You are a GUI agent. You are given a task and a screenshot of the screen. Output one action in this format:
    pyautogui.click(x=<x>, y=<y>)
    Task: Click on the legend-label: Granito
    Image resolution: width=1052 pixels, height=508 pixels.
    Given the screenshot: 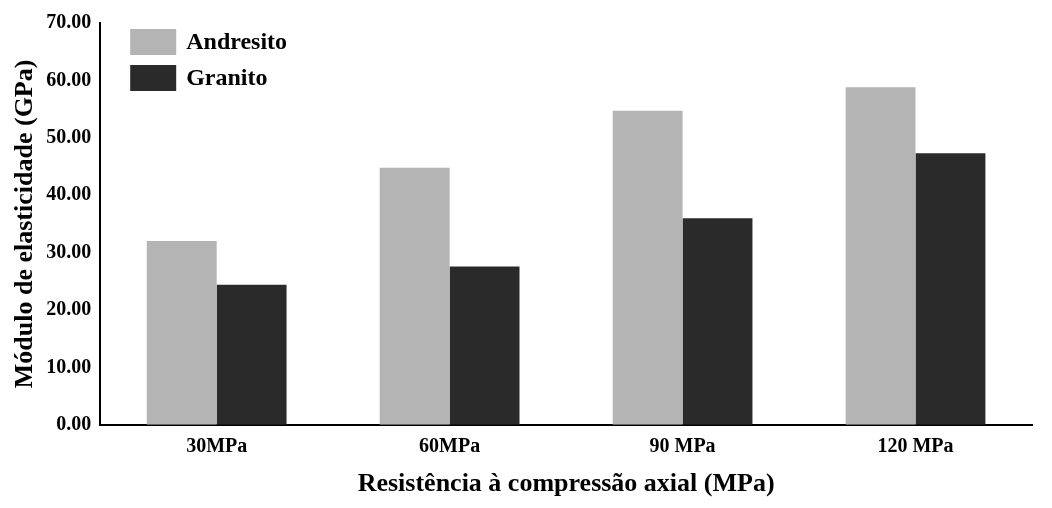 What is the action you would take?
    pyautogui.click(x=227, y=77)
    